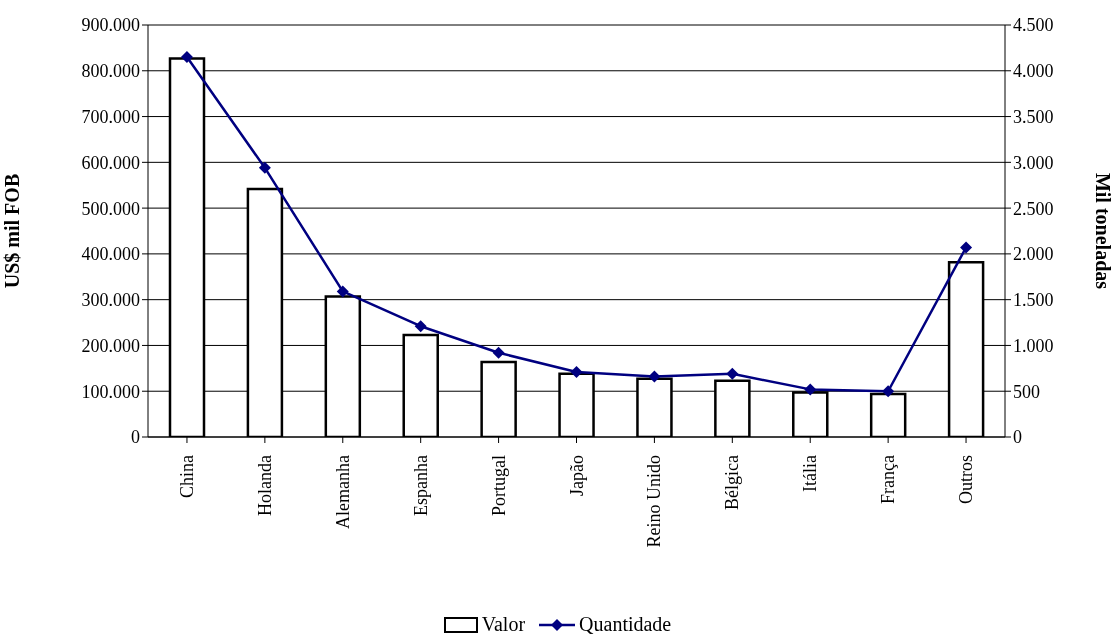 This screenshot has height=640, width=1115. What do you see at coordinates (1033, 208) in the screenshot?
I see `y2-tick-label: 2.500` at bounding box center [1033, 208].